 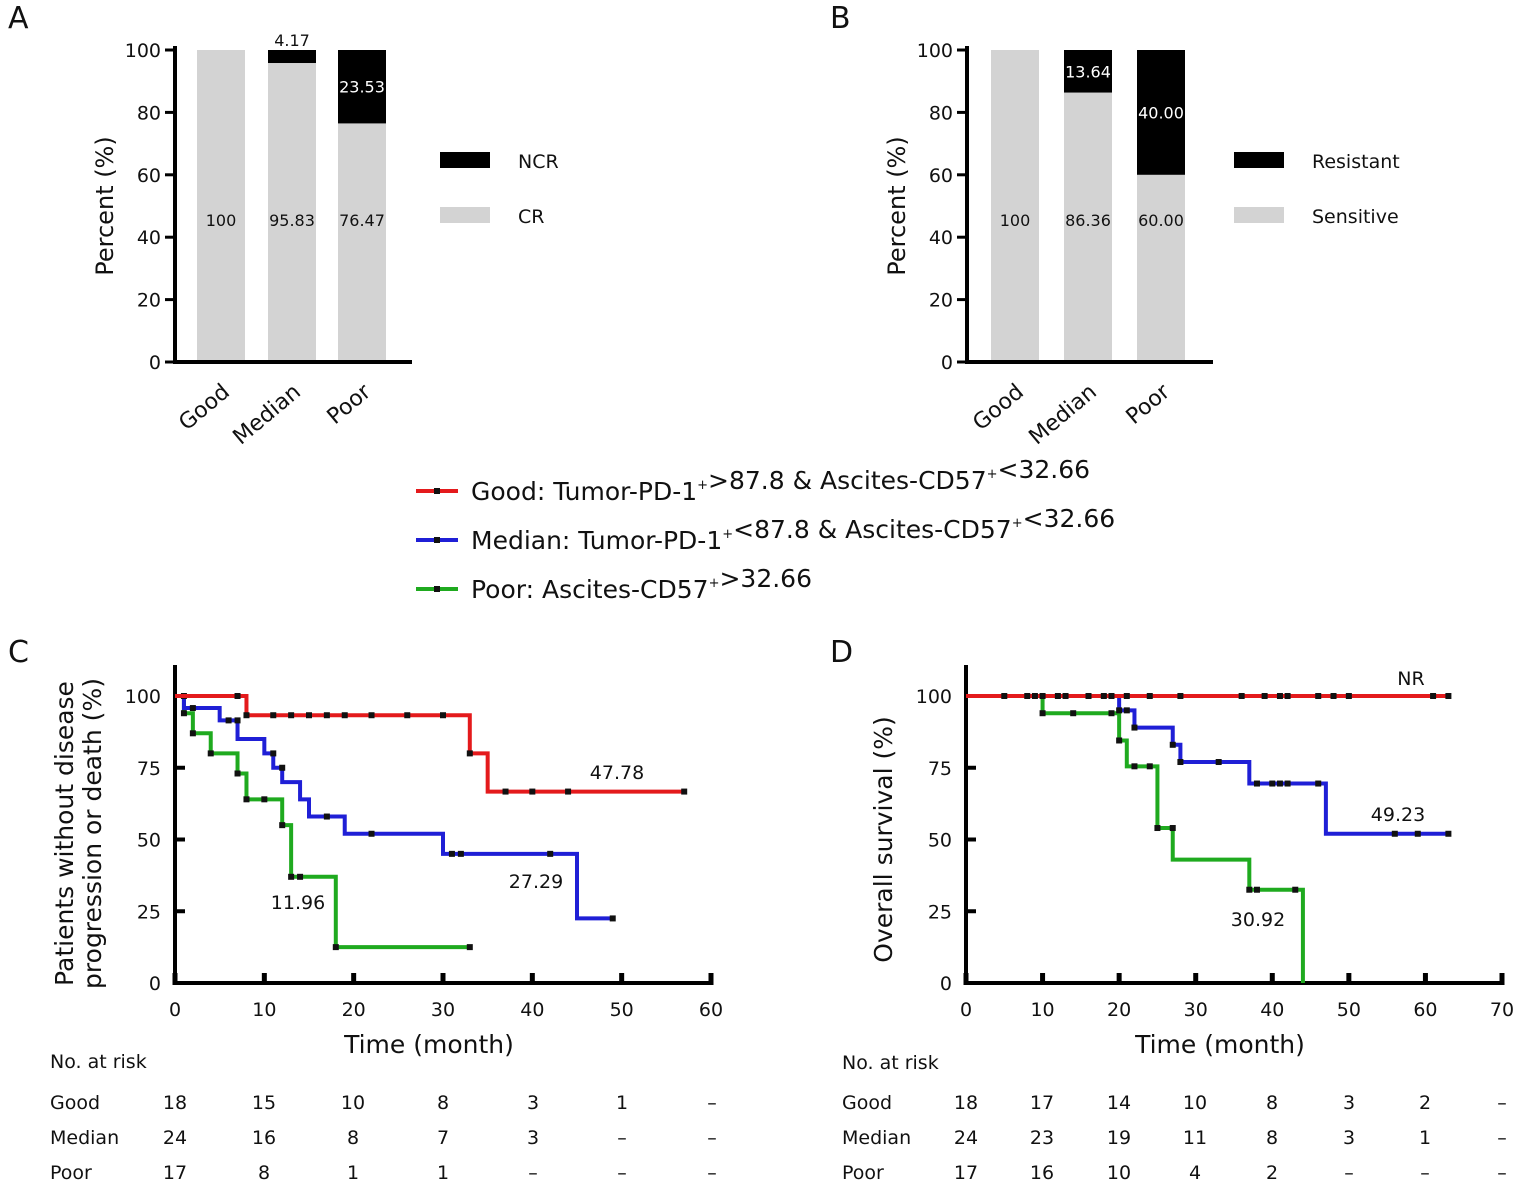 I want to click on data-label-cr-median: 95.83, so click(x=292, y=220).